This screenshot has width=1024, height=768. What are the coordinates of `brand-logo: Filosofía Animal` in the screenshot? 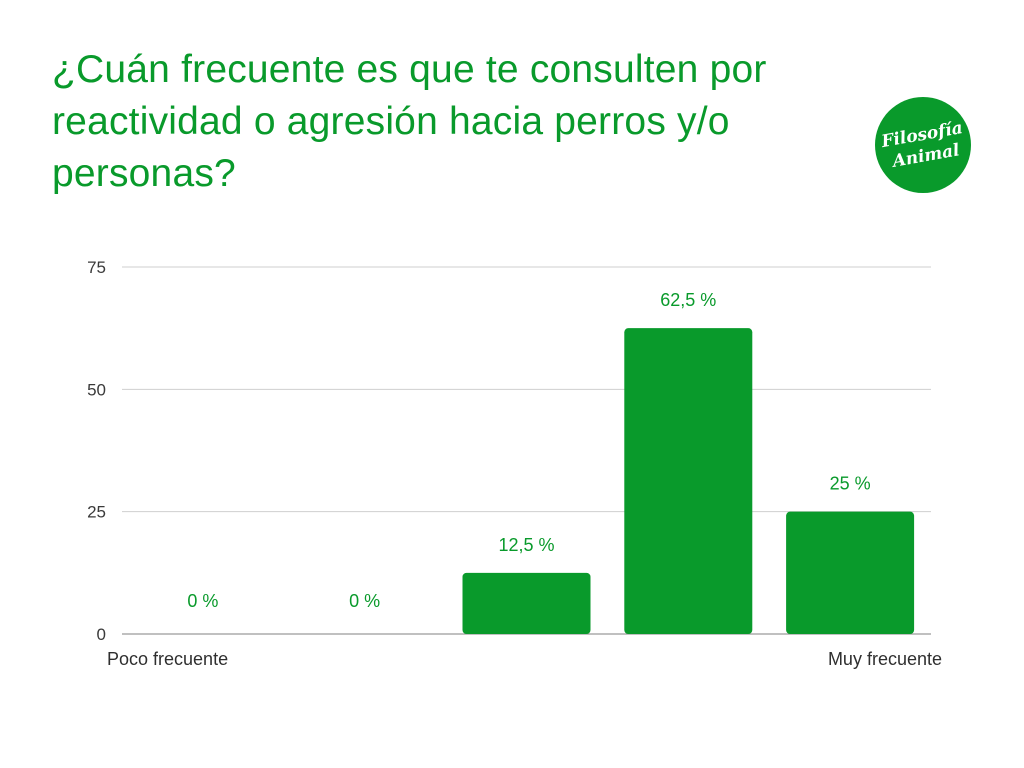 It's located at (923, 145).